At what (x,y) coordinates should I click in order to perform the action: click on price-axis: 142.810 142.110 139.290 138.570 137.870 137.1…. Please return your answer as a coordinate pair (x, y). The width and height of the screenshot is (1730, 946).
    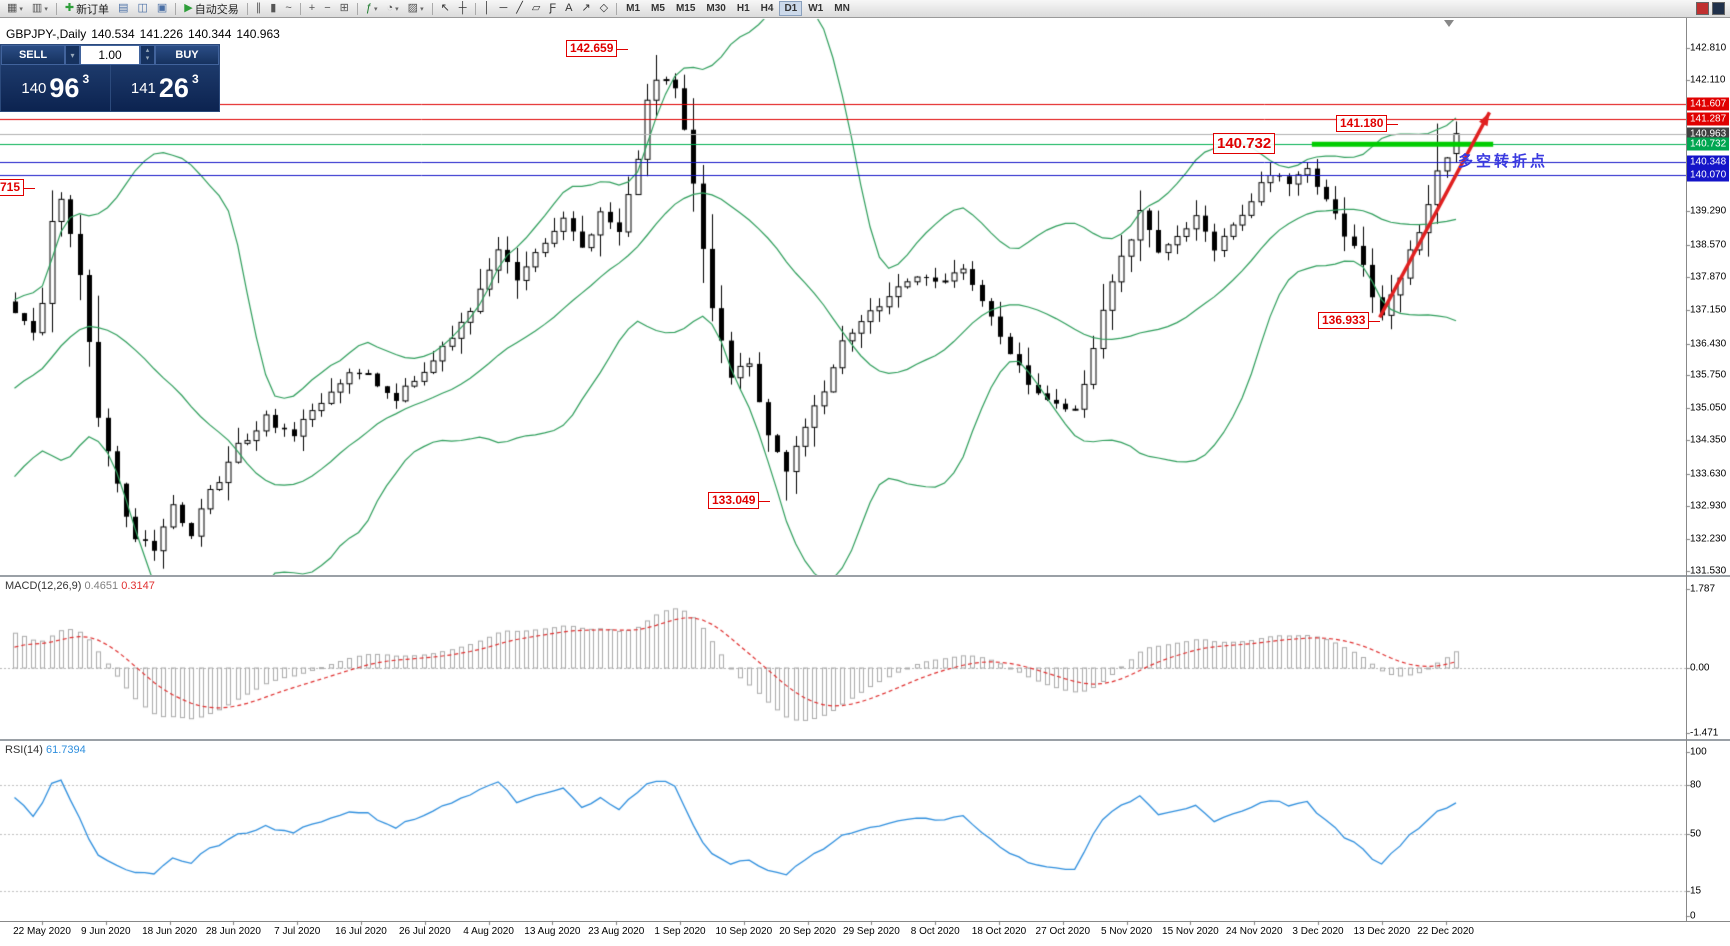
    Looking at the image, I should click on (1708, 473).